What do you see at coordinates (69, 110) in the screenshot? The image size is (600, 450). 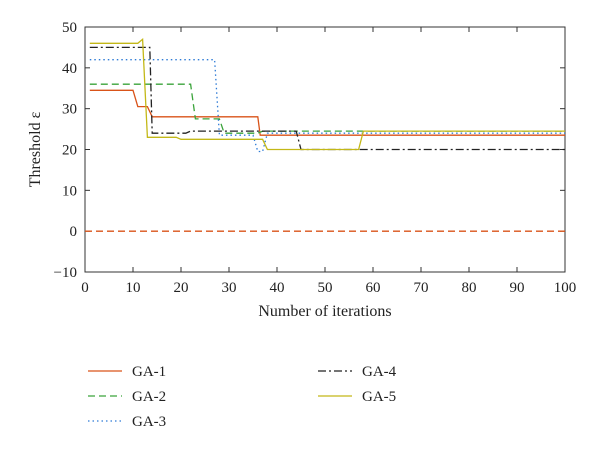 I see `y-tick-label: 30` at bounding box center [69, 110].